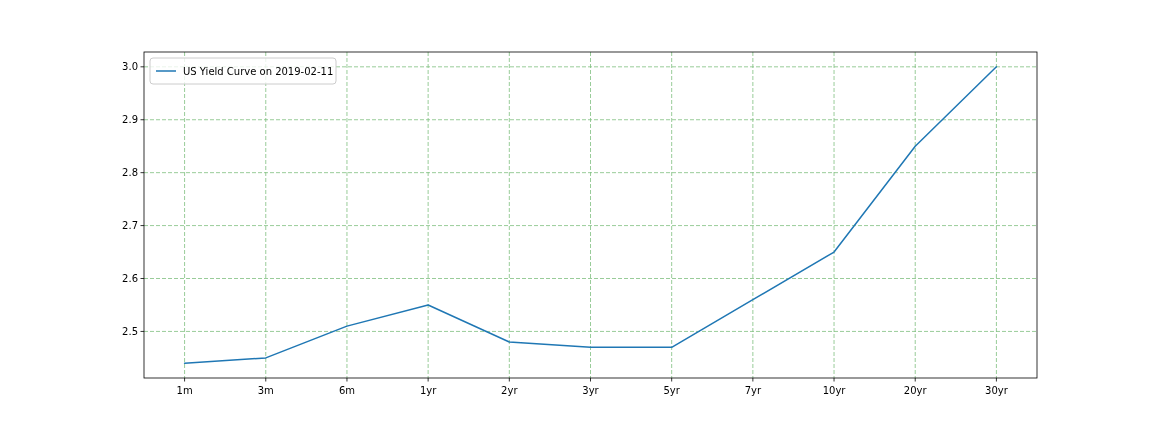 The height and width of the screenshot is (432, 1152). Describe the element at coordinates (753, 390) in the screenshot. I see `x-tick-label: 7yr` at that location.